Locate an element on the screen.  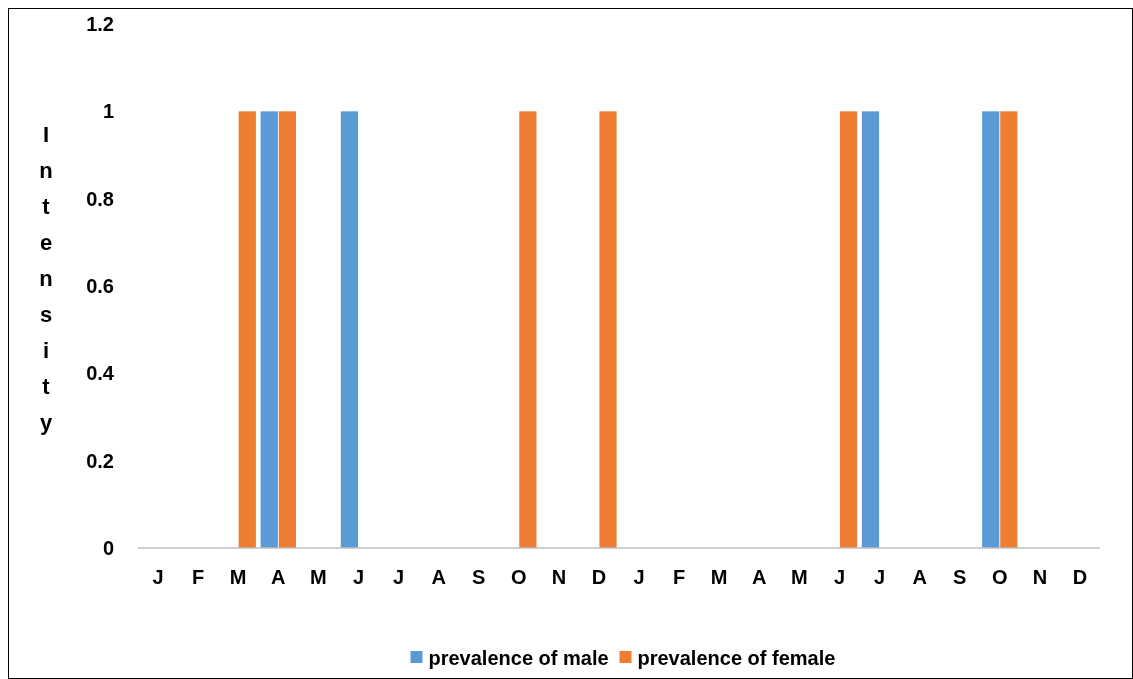
legend-label: prevalence of female is located at coordinates (736, 658).